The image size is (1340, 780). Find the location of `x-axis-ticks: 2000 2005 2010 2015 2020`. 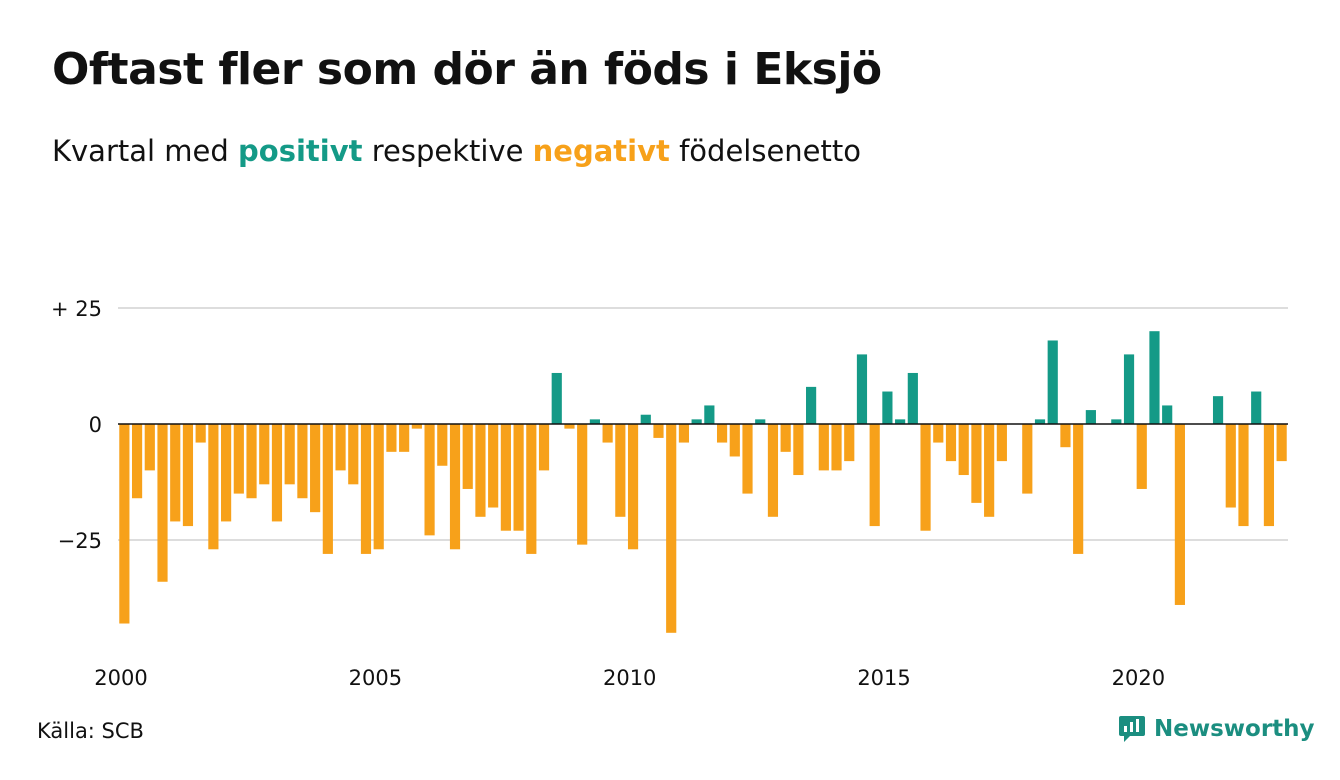

x-axis-ticks: 2000 2005 2010 2015 2020 is located at coordinates (629, 678).